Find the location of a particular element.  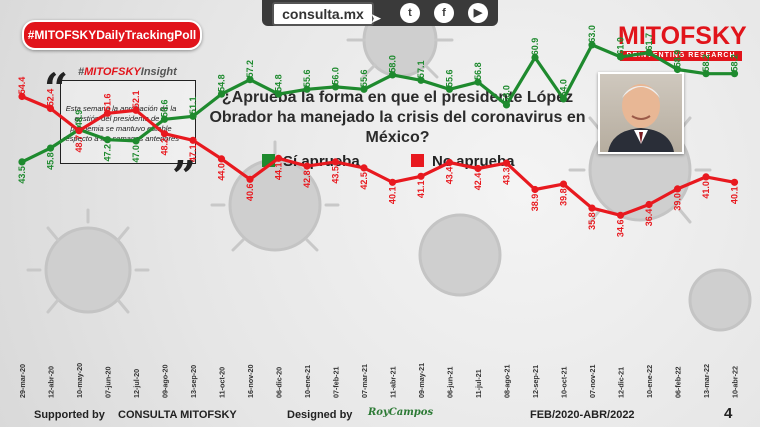

data-label: 42.4 is located at coordinates (478, 182).